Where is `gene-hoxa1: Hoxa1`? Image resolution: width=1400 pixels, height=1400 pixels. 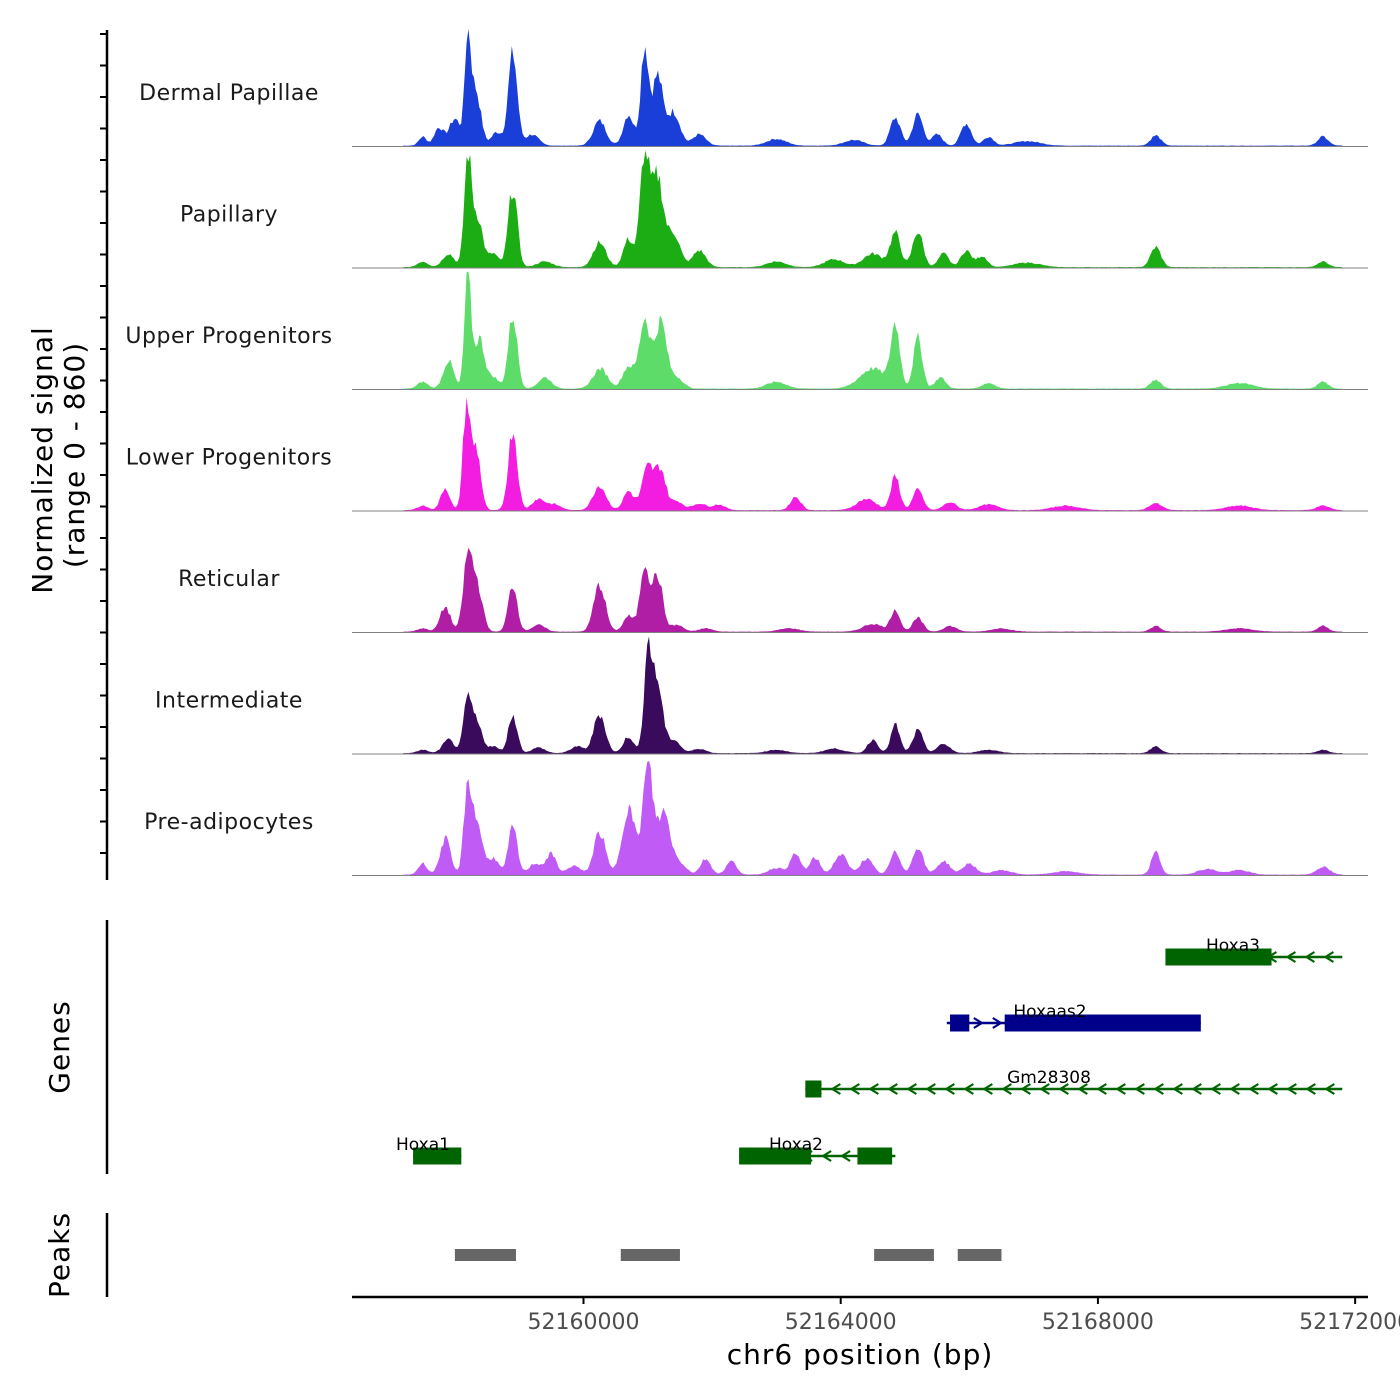
gene-hoxa1: Hoxa1 is located at coordinates (429, 1150).